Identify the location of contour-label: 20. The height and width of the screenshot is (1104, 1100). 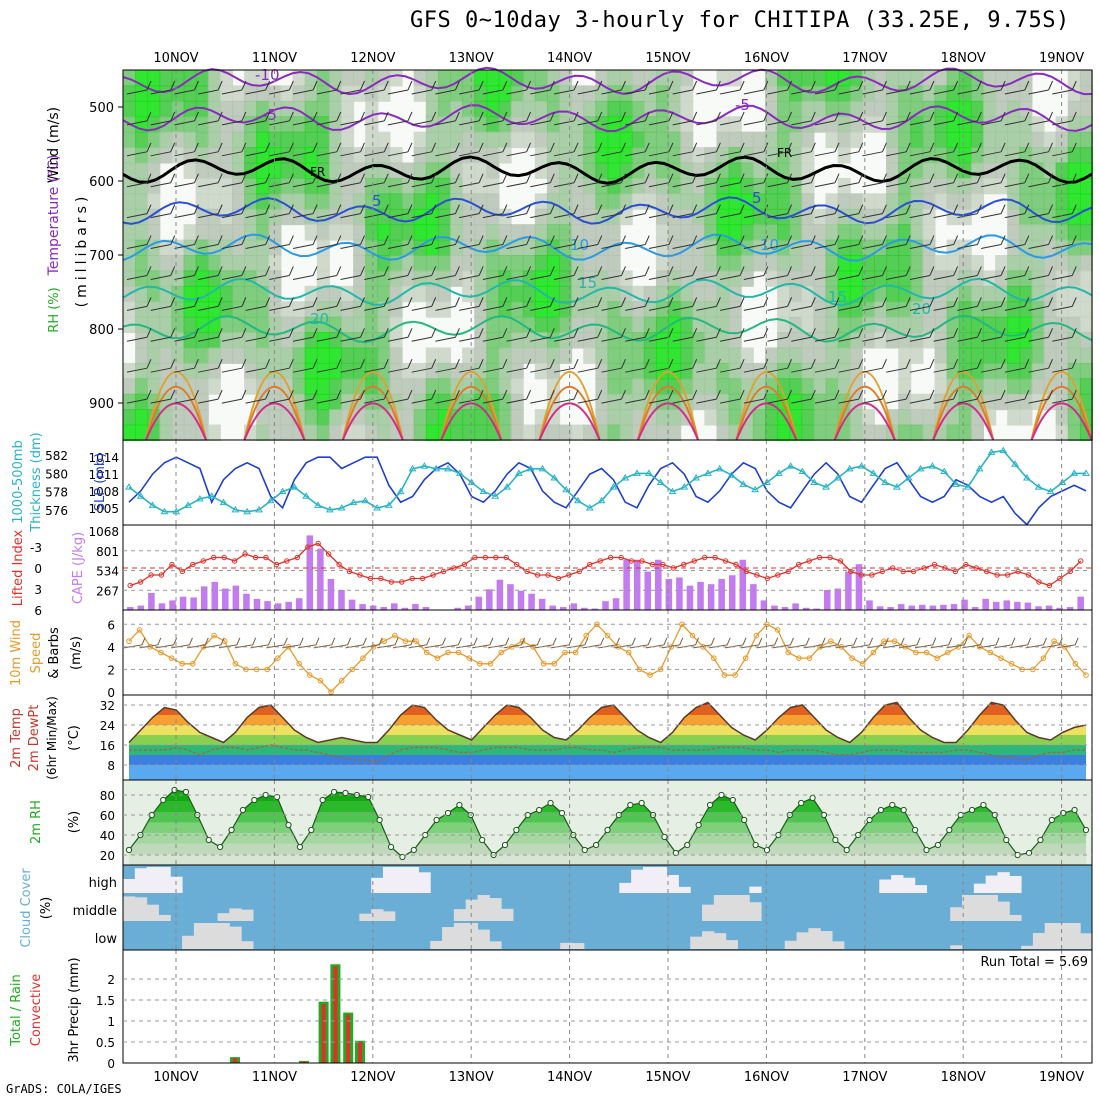
(319, 319).